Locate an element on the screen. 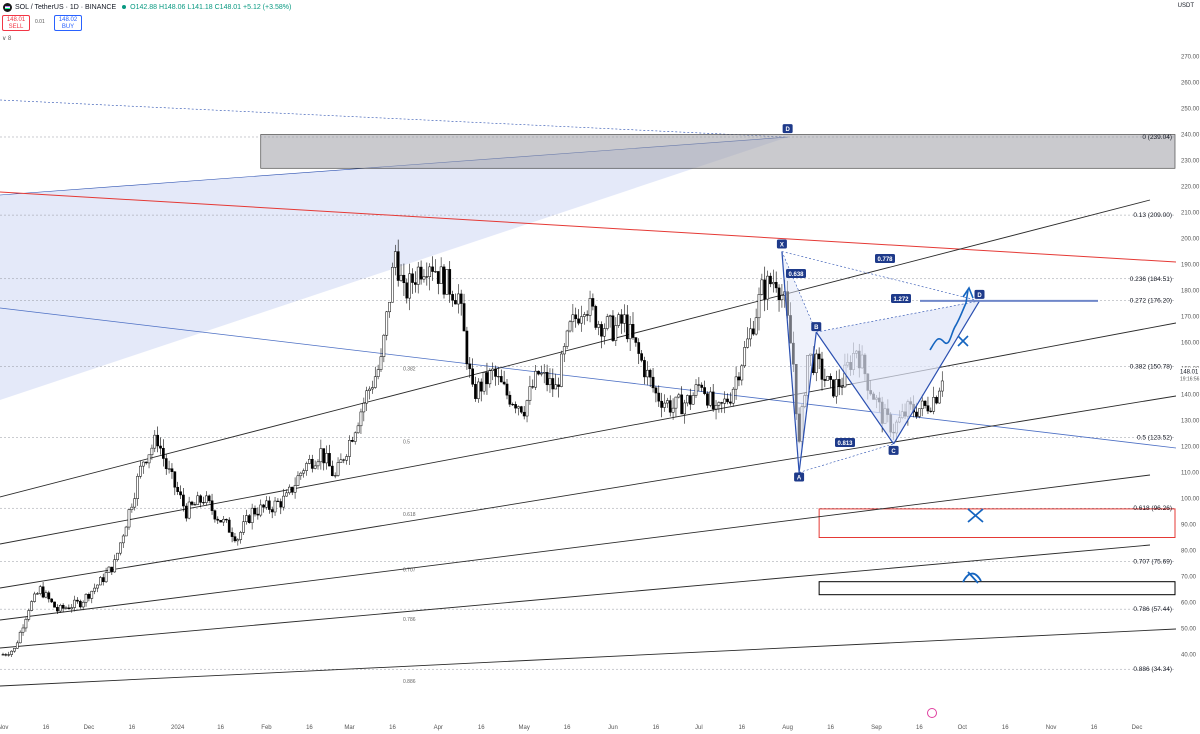 This screenshot has height=734, width=1200. price-tick-label: 140.00 is located at coordinates (1190, 396).